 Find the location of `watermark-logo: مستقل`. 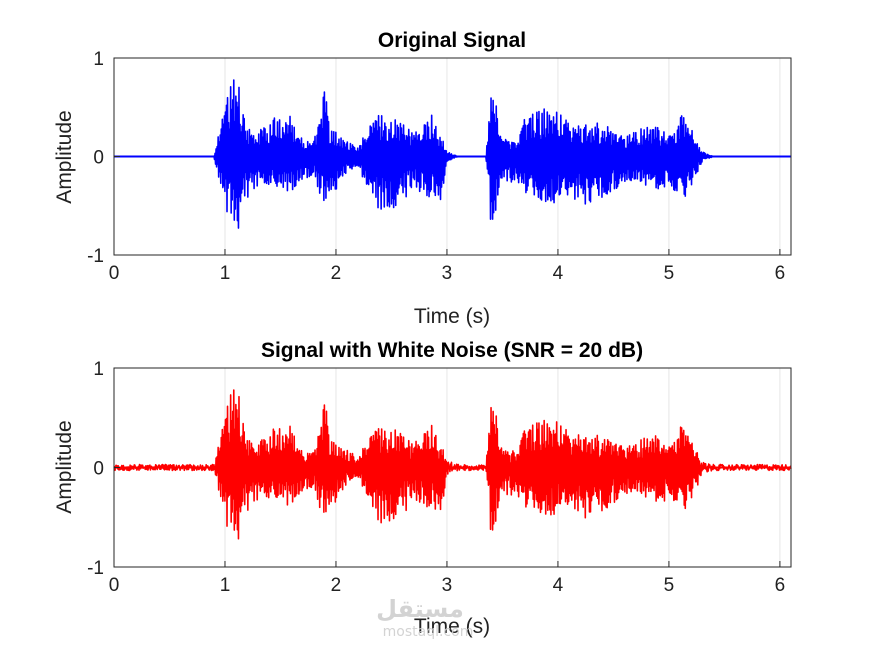

watermark-logo: مستقل is located at coordinates (420, 609).